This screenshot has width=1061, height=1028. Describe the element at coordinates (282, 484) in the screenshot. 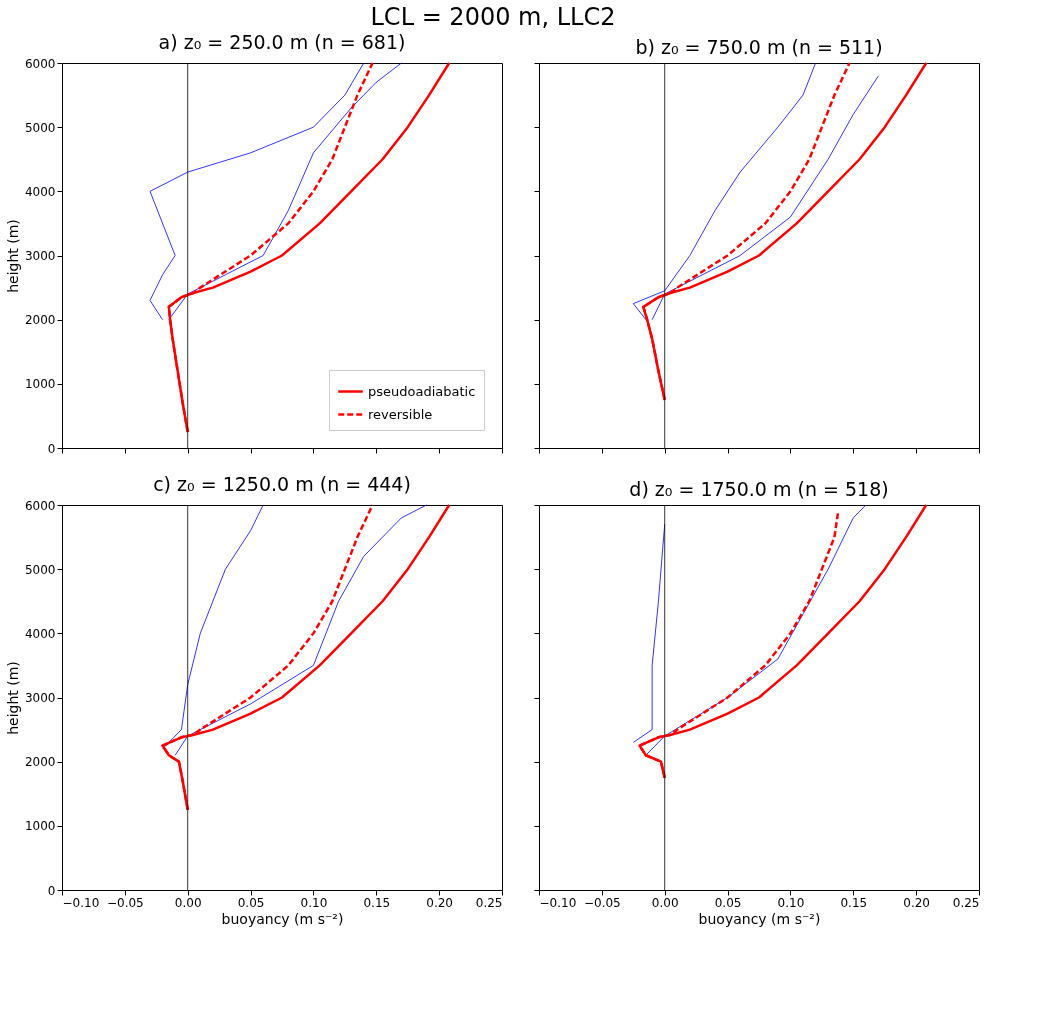

I see `chart-title: c) z₀ = 1250.0 m (n = 444)` at that location.